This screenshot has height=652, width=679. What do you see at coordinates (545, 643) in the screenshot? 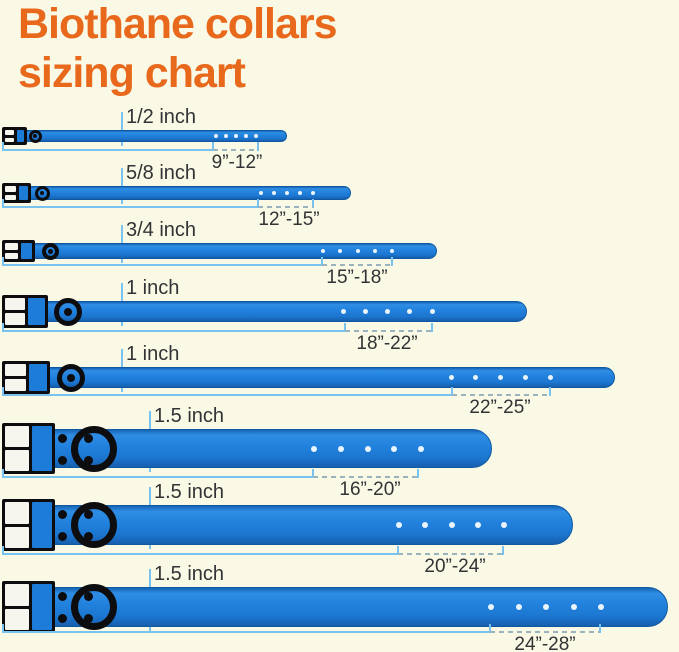
I see `collar-range-label: 24”-28”` at bounding box center [545, 643].